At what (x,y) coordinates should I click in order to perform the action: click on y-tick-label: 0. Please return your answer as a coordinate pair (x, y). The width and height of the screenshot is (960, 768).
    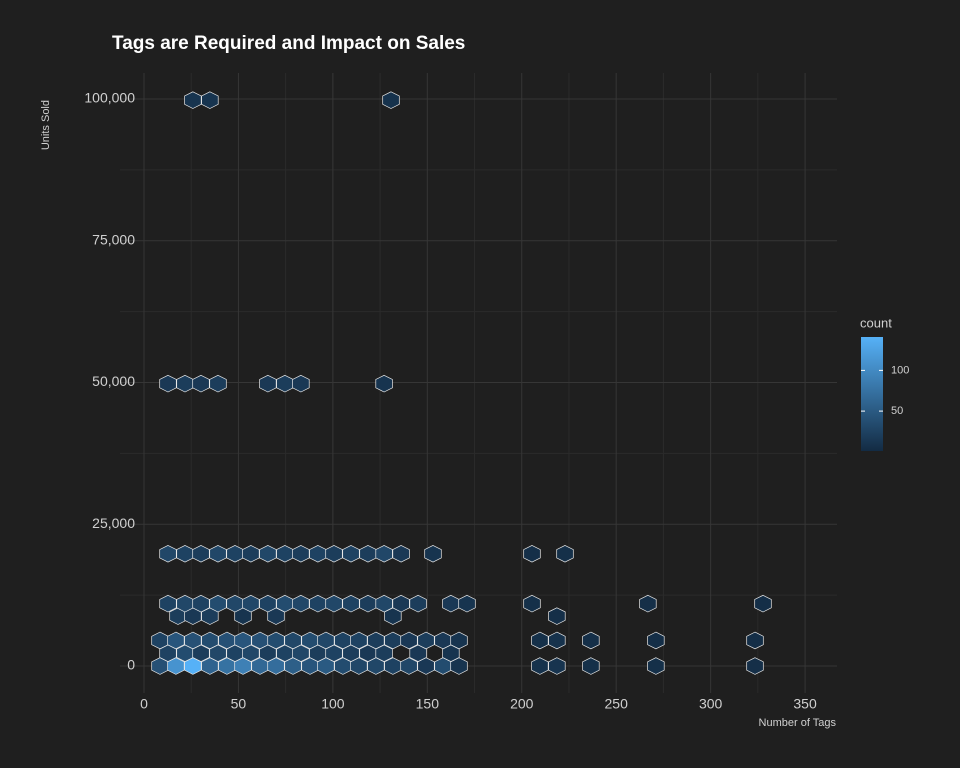
    Looking at the image, I should click on (131, 665).